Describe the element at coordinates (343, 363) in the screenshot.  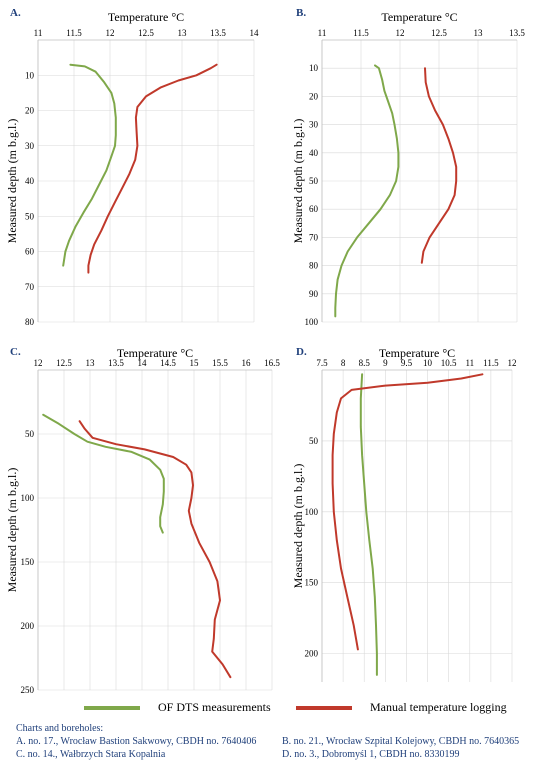
I see `x-tick-label: 8` at that location.